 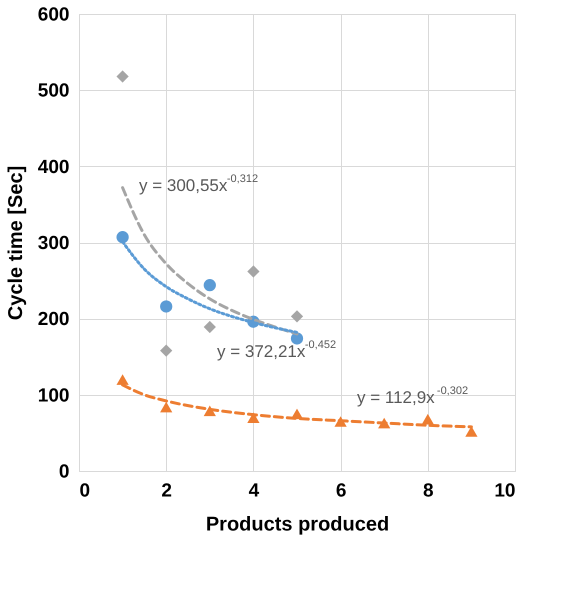 I want to click on y-tick-label: 200, so click(x=54, y=319).